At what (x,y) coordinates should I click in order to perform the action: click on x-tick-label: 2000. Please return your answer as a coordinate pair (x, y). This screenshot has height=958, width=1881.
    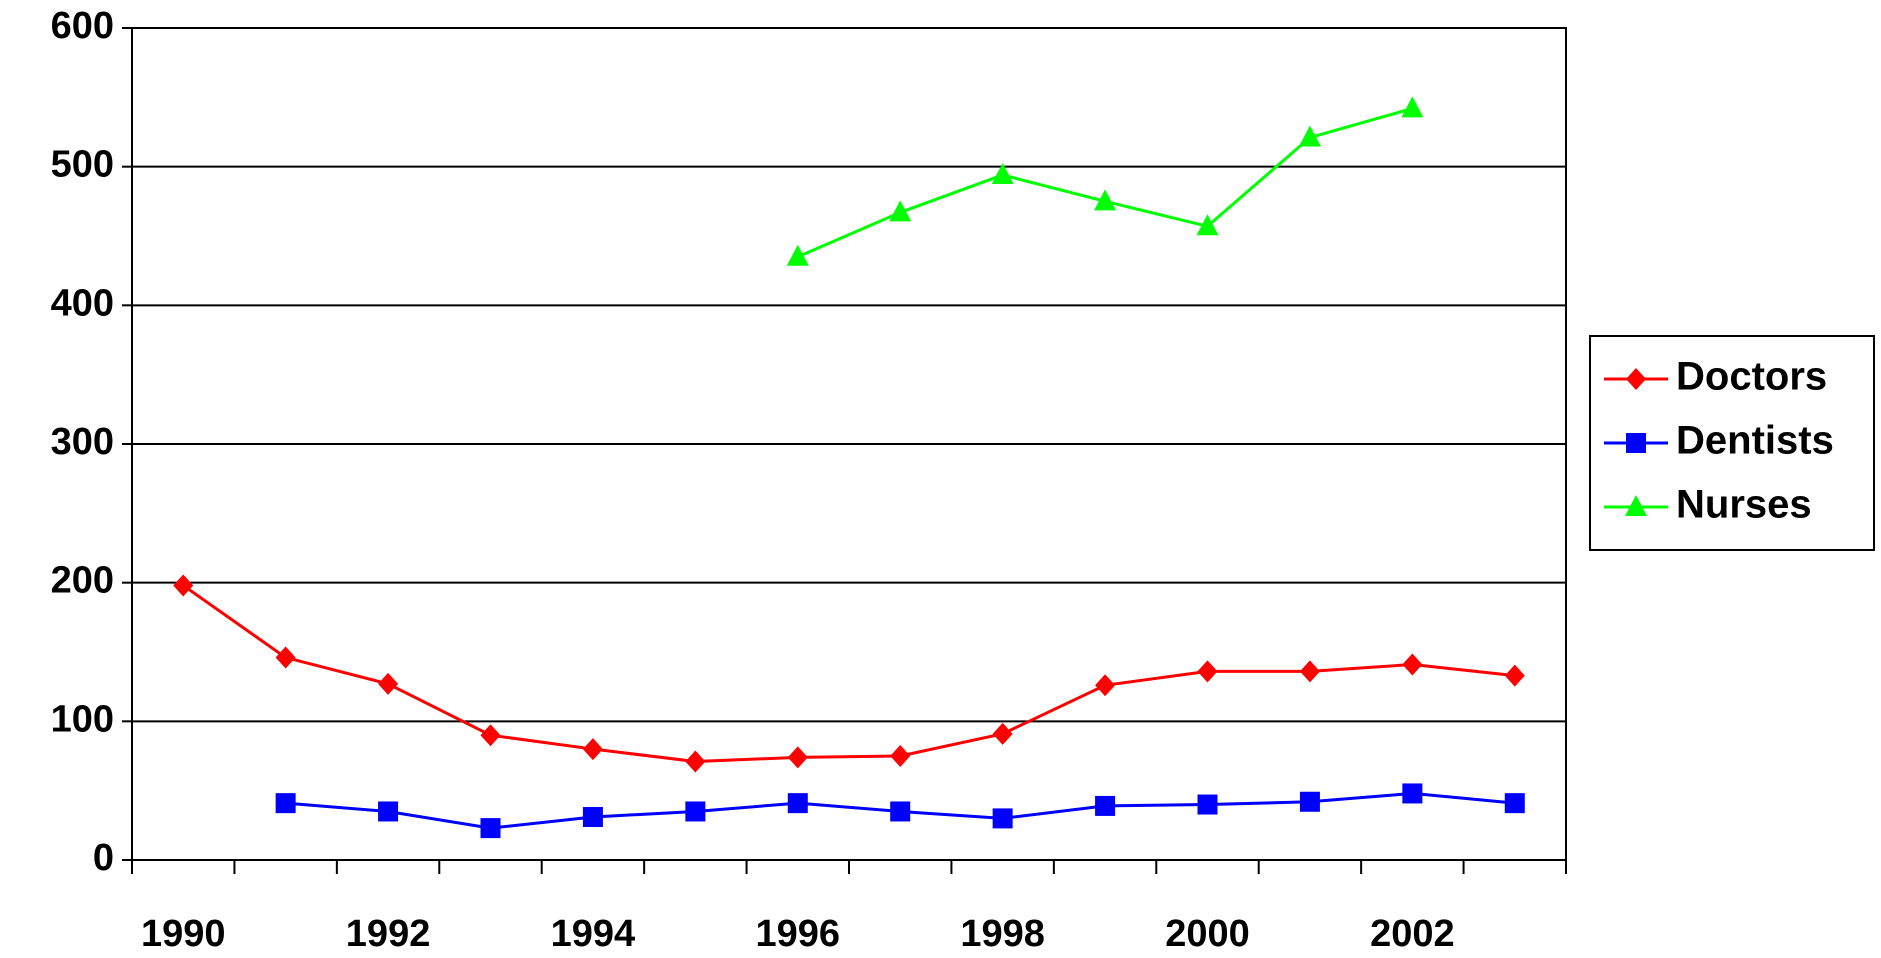
    Looking at the image, I should click on (1207, 934).